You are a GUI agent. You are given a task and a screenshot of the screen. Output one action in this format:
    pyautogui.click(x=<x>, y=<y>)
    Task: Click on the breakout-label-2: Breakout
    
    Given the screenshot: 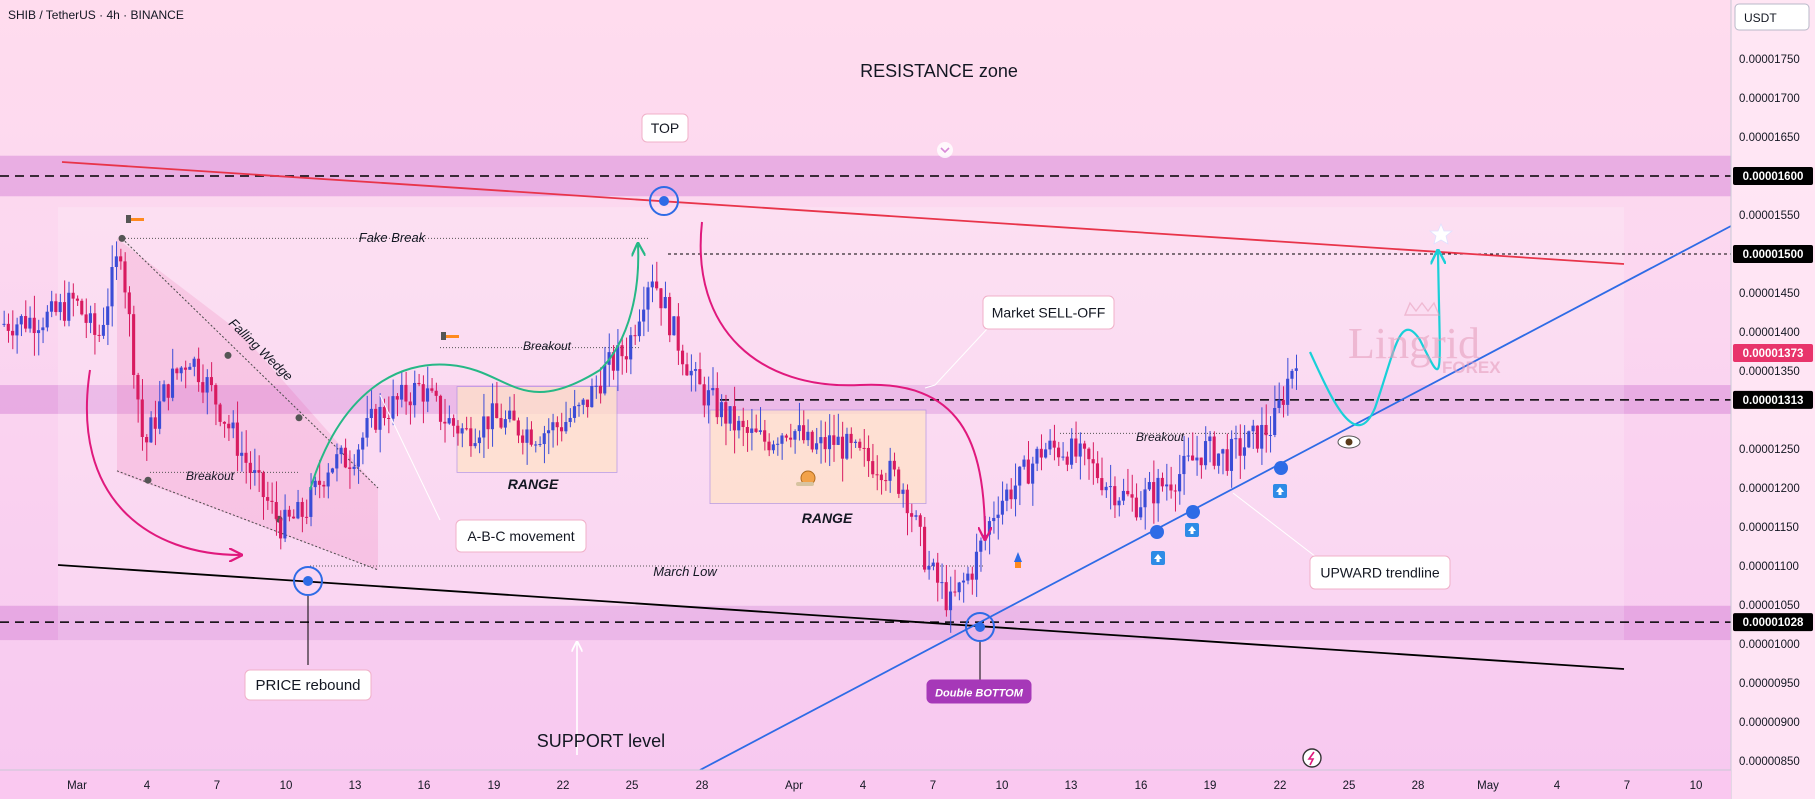 What is the action you would take?
    pyautogui.click(x=547, y=346)
    